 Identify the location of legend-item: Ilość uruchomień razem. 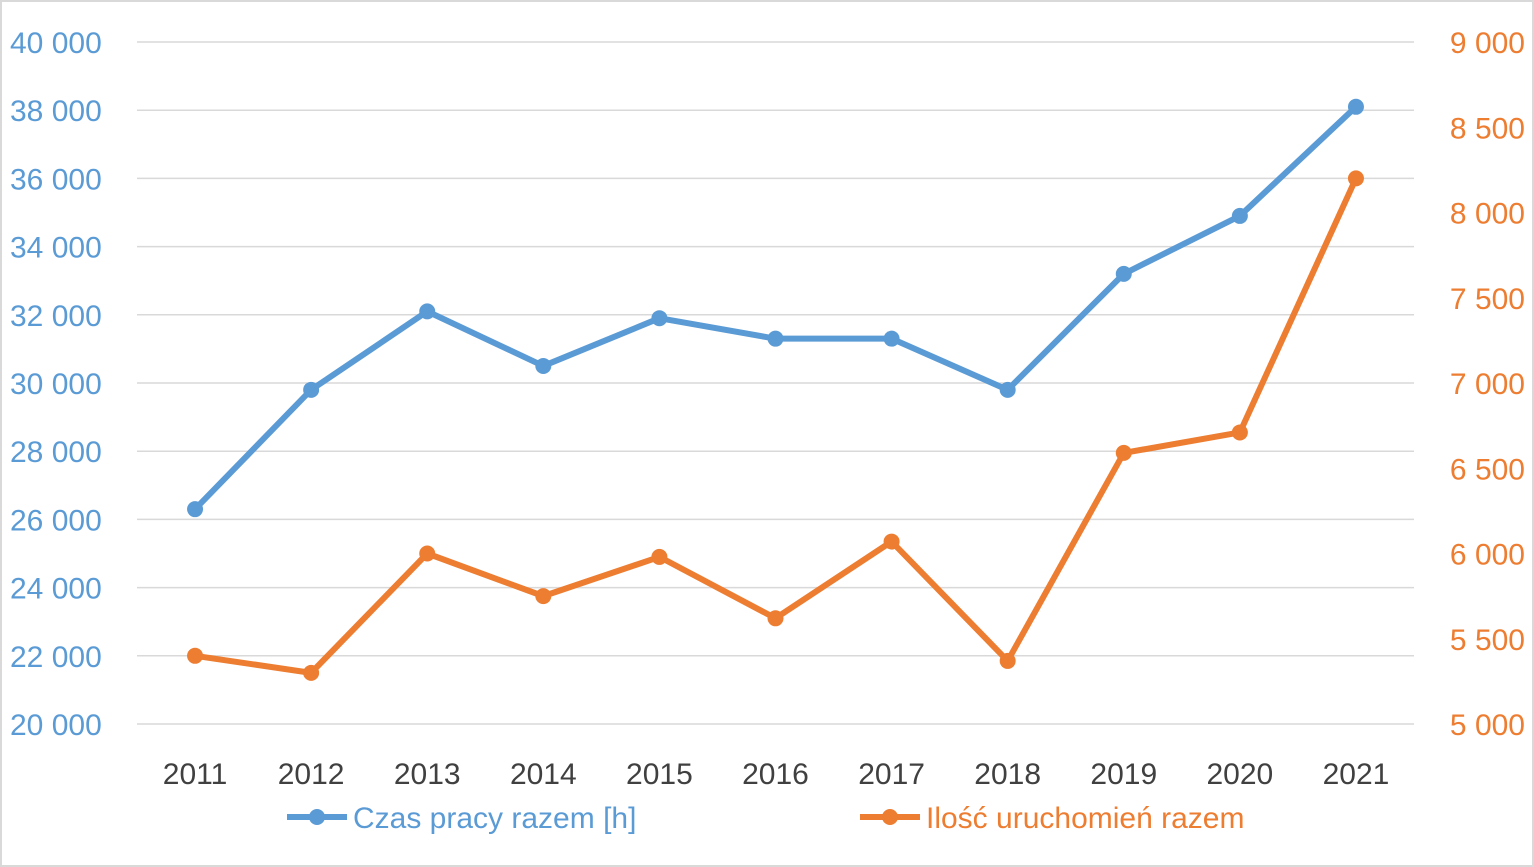
(1052, 818).